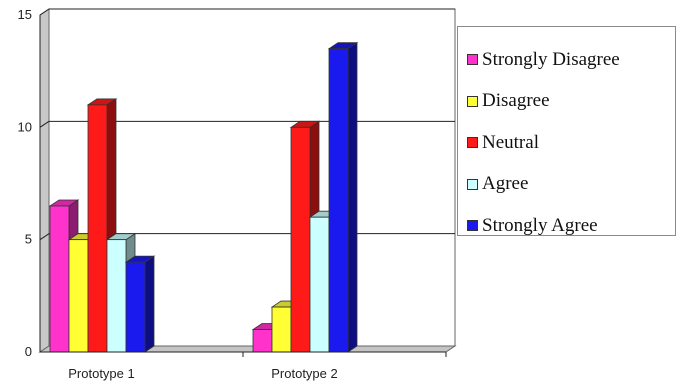 This screenshot has width=676, height=386. Describe the element at coordinates (516, 101) in the screenshot. I see `legend-label: Disagree` at that location.